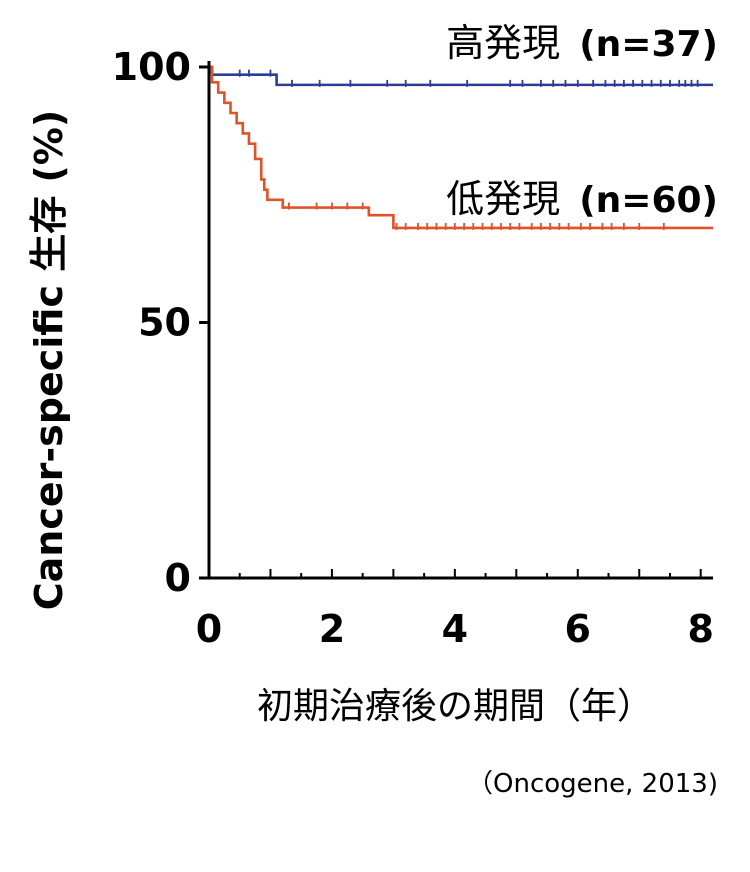 Image resolution: width=750 pixels, height=872 pixels. Describe the element at coordinates (592, 784) in the screenshot. I see `source-citation: （Oncogene, 2013)` at that location.